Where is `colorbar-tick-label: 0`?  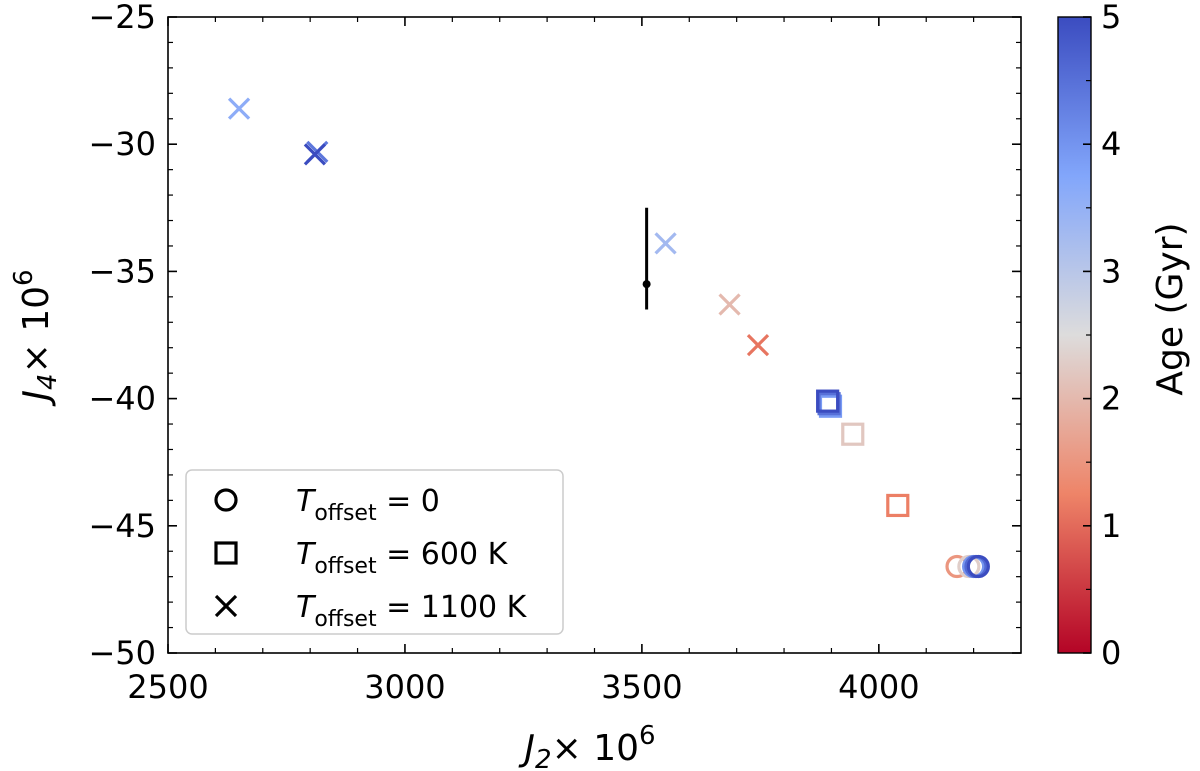 colorbar-tick-label: 0 is located at coordinates (1111, 653).